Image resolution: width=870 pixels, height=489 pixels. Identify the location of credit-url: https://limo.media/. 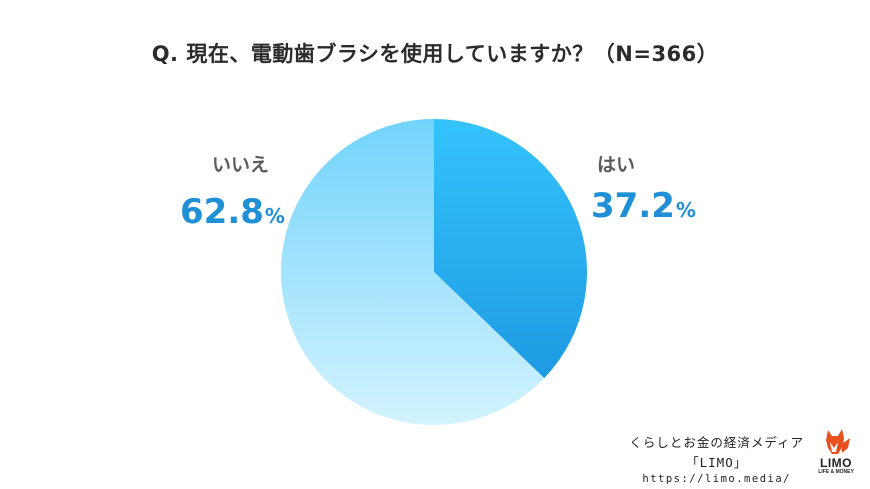
(716, 479).